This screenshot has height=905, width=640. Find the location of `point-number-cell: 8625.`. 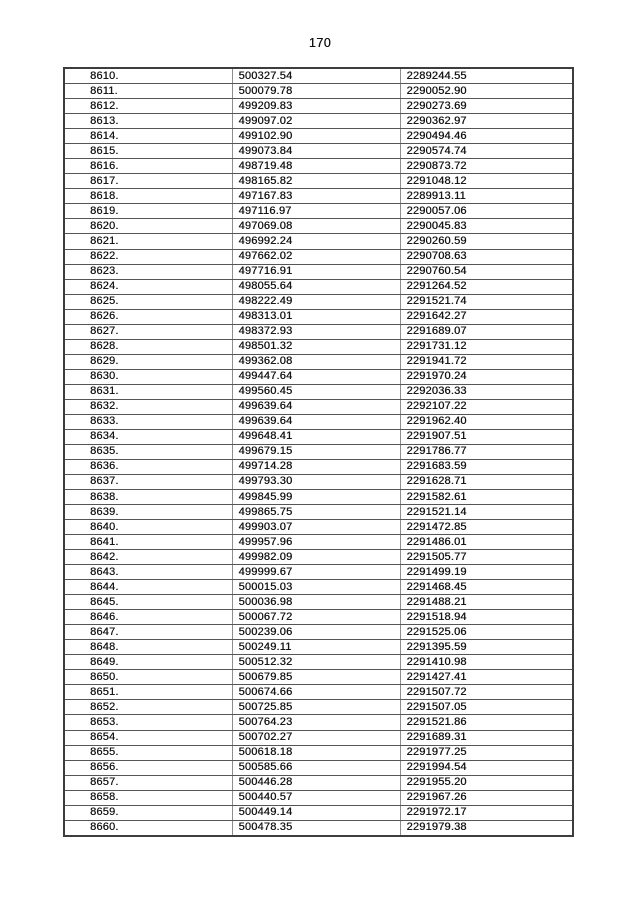

point-number-cell: 8625. is located at coordinates (148, 301).